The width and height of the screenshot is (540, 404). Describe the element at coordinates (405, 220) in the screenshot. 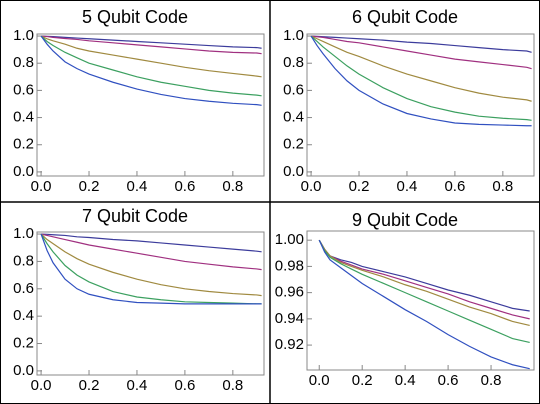

I see `chart-title: 9 Qubit Code` at that location.